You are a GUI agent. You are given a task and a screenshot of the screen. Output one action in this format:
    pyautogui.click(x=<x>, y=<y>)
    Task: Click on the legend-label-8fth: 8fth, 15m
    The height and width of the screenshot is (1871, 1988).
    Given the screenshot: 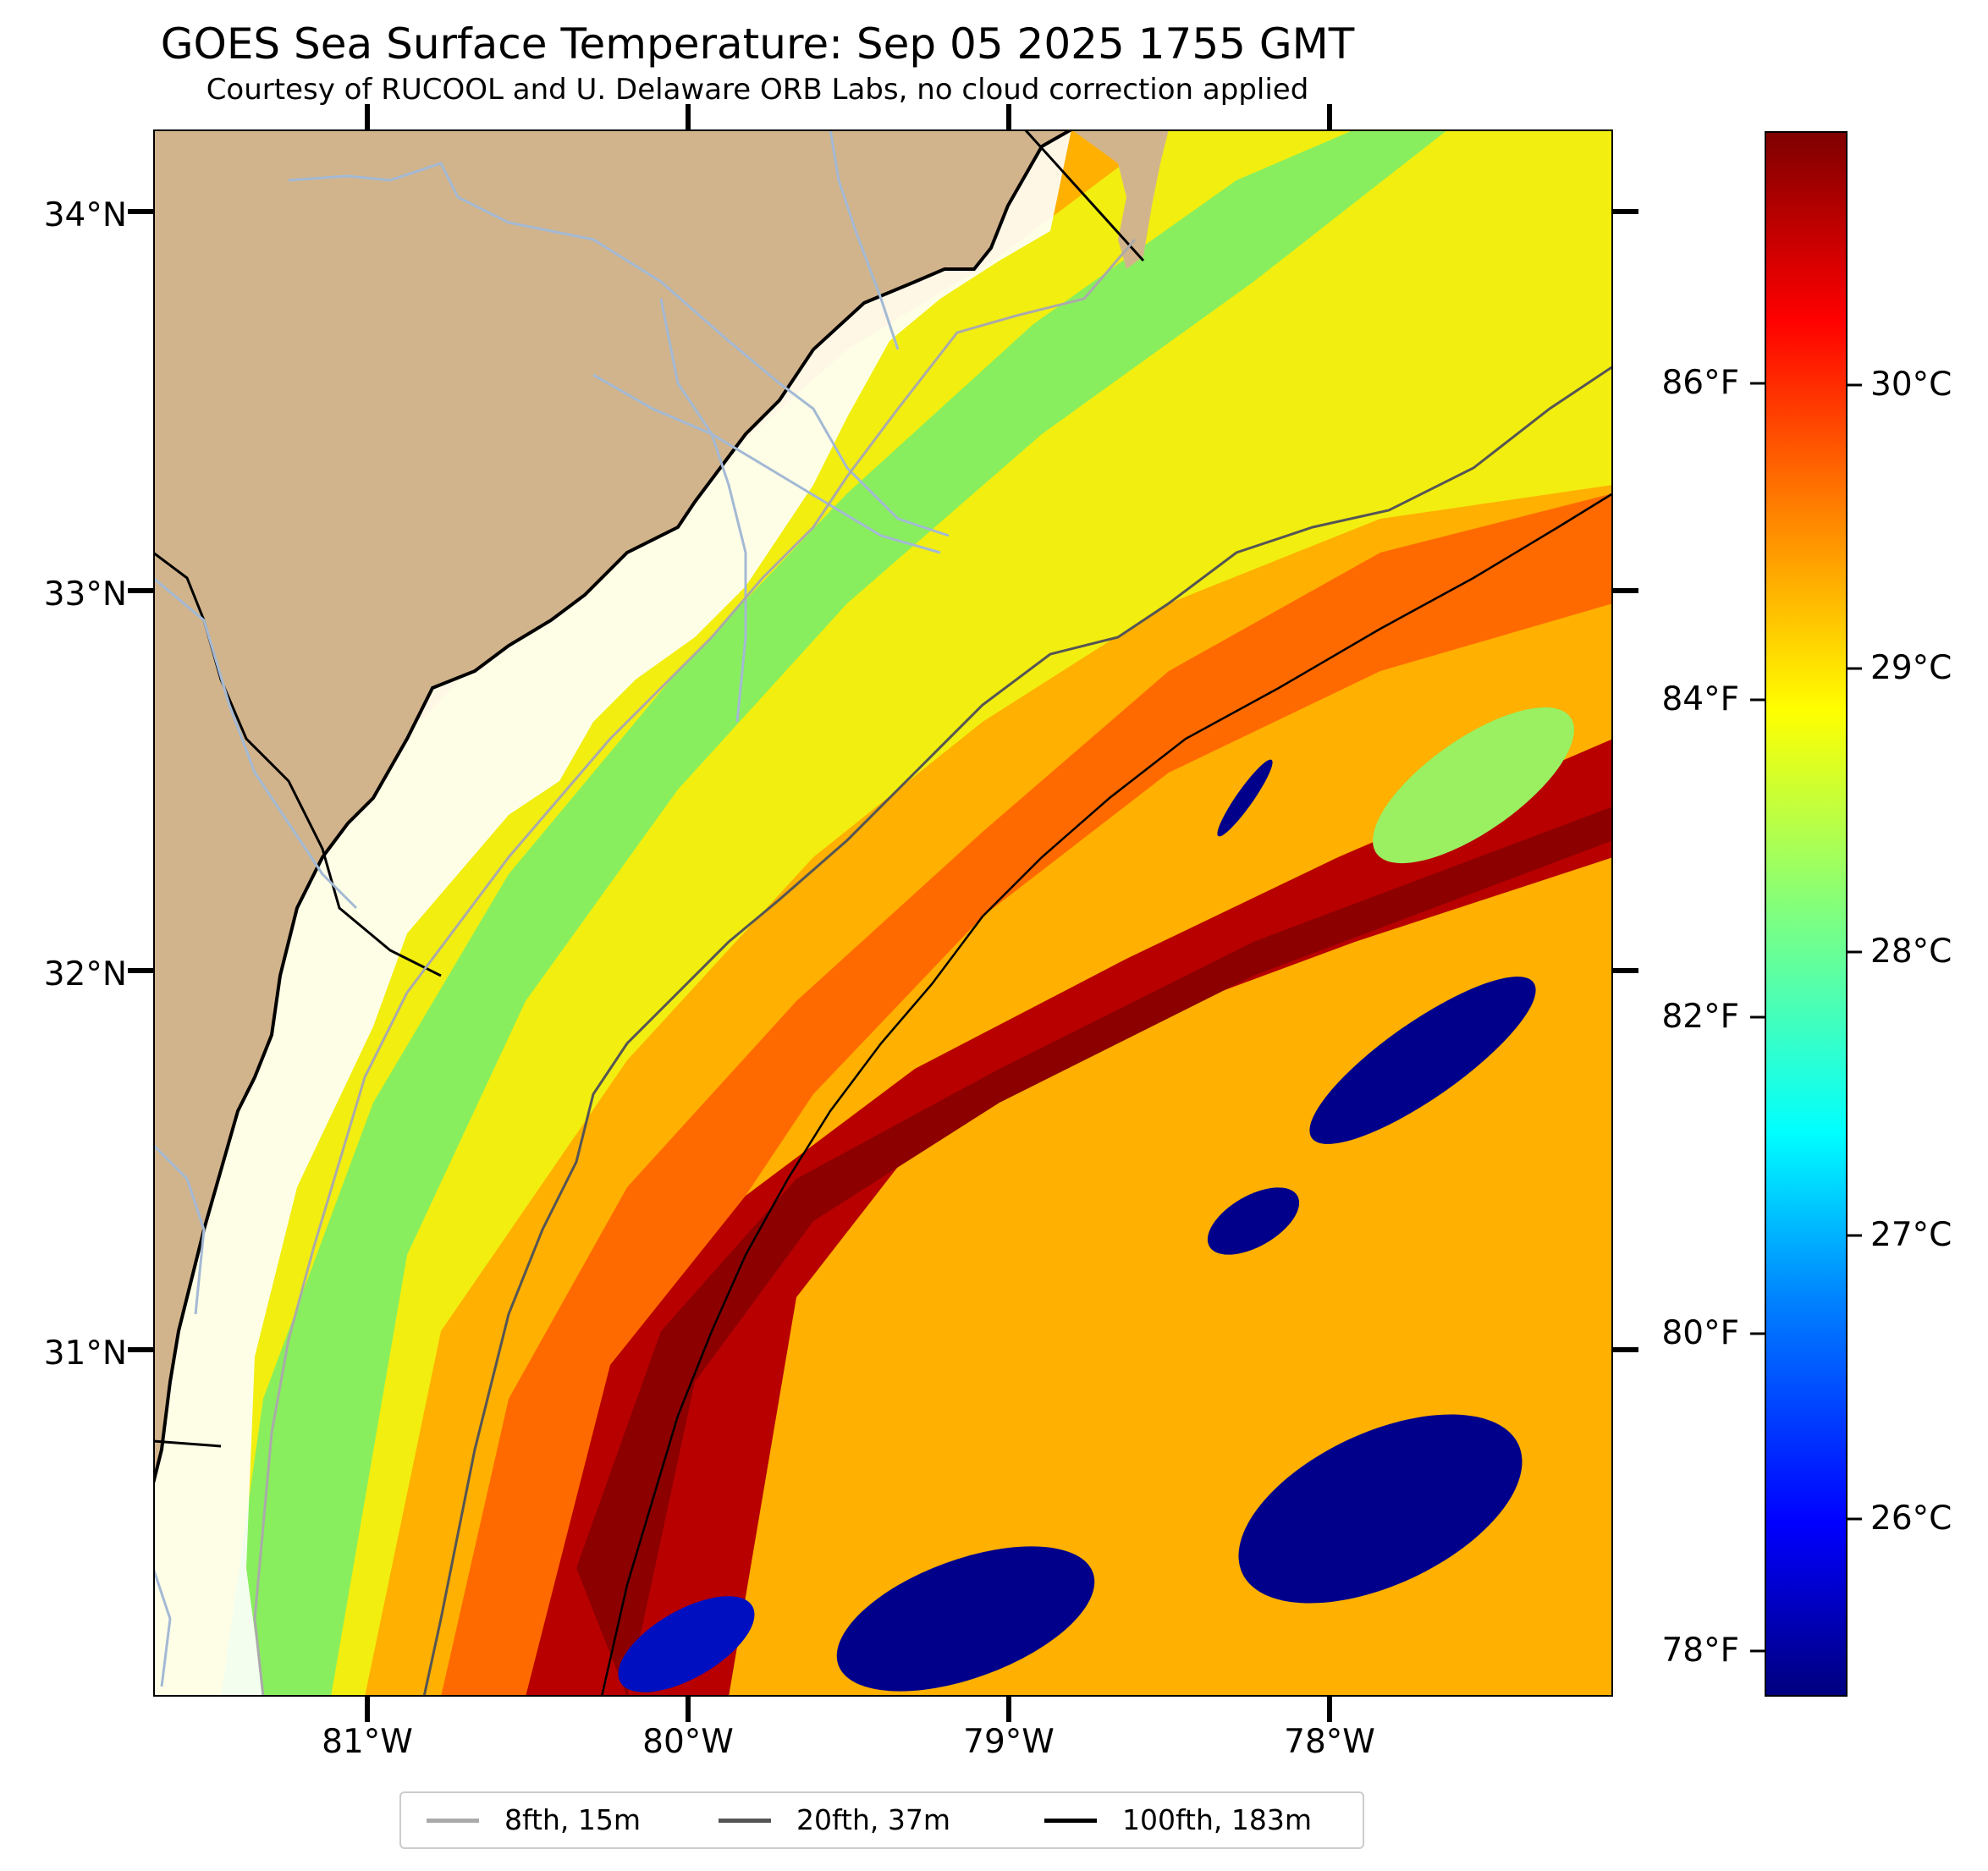 What is the action you would take?
    pyautogui.click(x=573, y=1820)
    